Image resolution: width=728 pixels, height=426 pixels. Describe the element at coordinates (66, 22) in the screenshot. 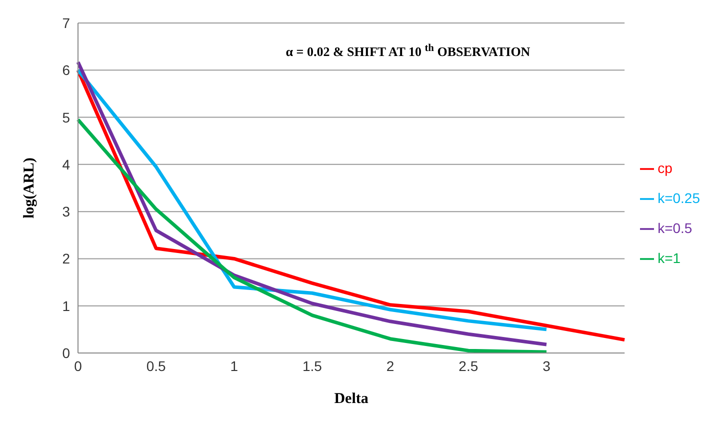

I see `y-tick-label: 7` at that location.